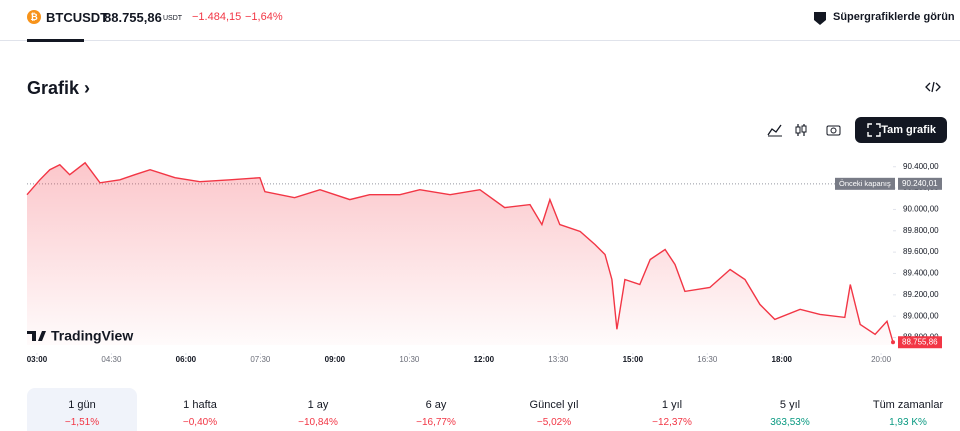 The image size is (960, 431). I want to click on period-change: −10,84%, so click(318, 422).